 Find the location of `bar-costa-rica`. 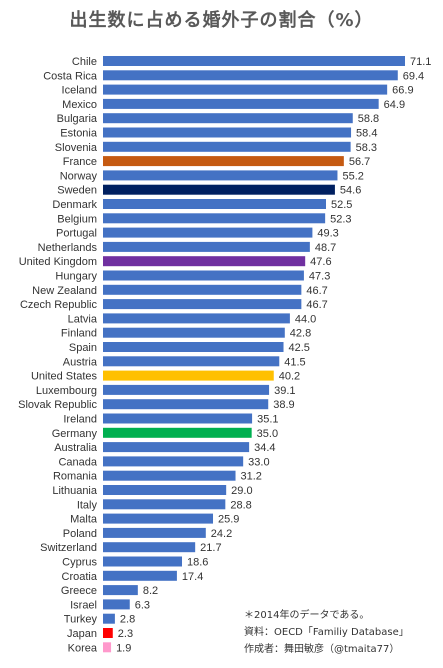

bar-costa-rica is located at coordinates (250, 75).